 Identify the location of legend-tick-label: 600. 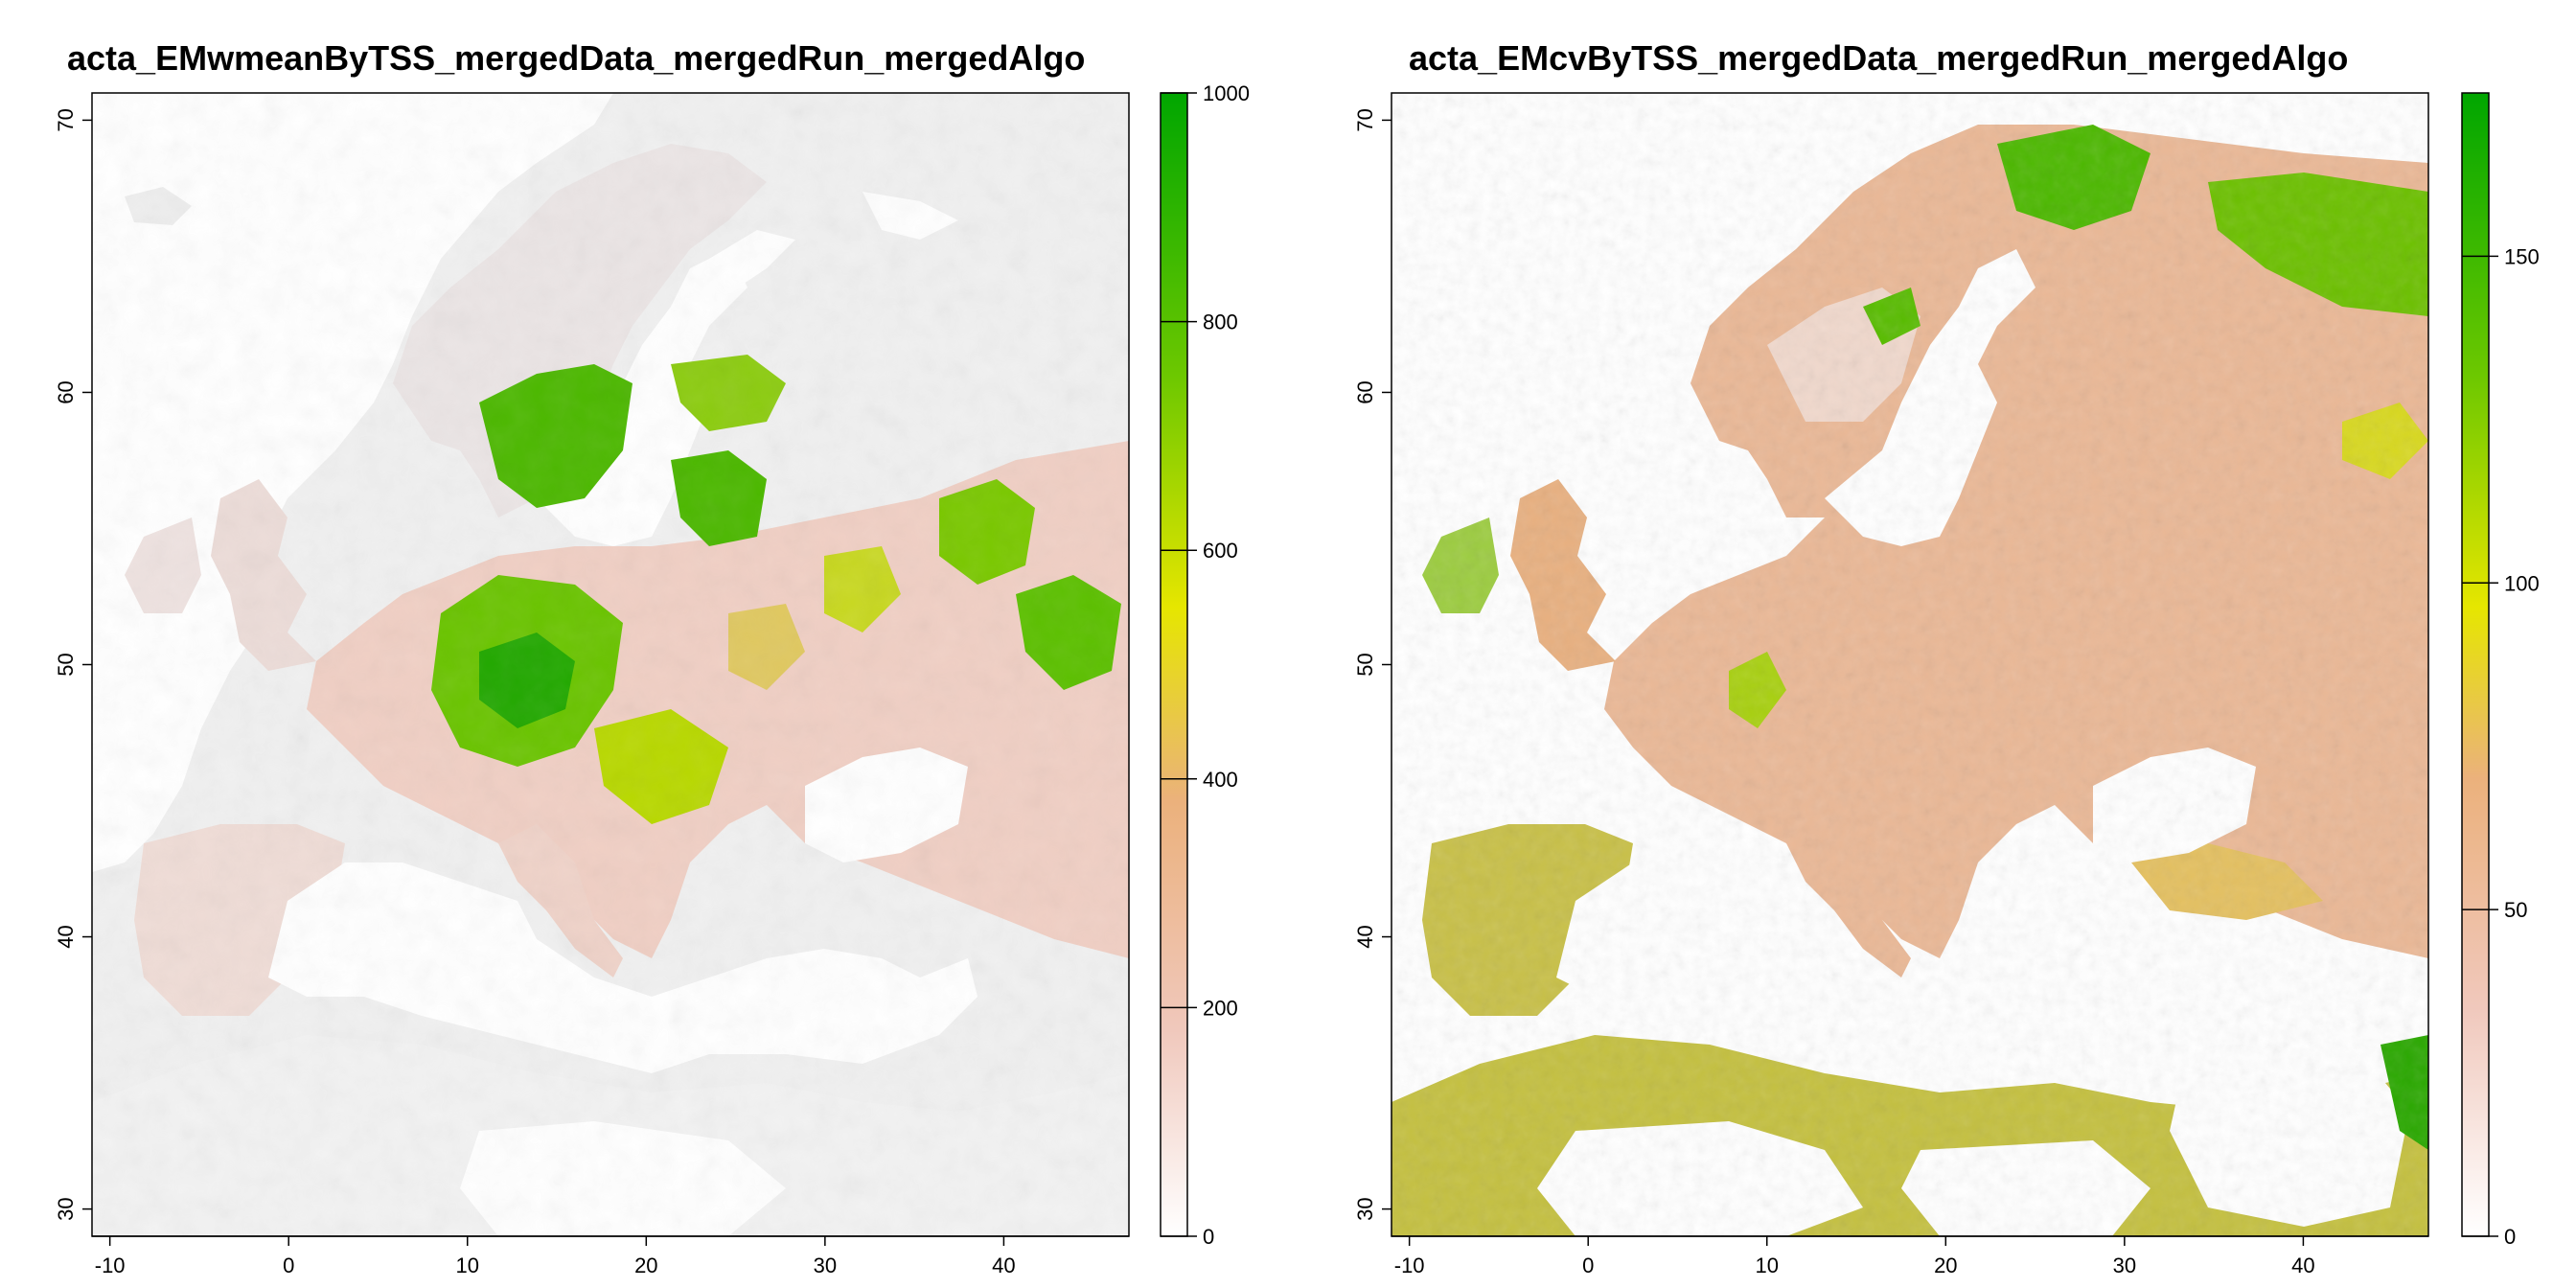
(1220, 551).